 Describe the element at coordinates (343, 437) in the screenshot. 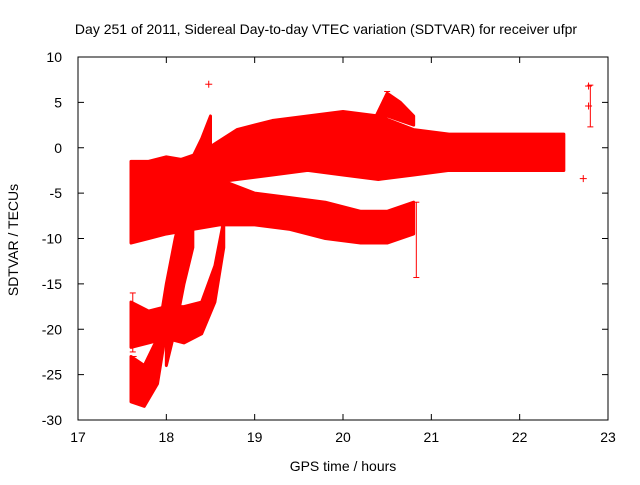

I see `x-tick-label: 20` at that location.